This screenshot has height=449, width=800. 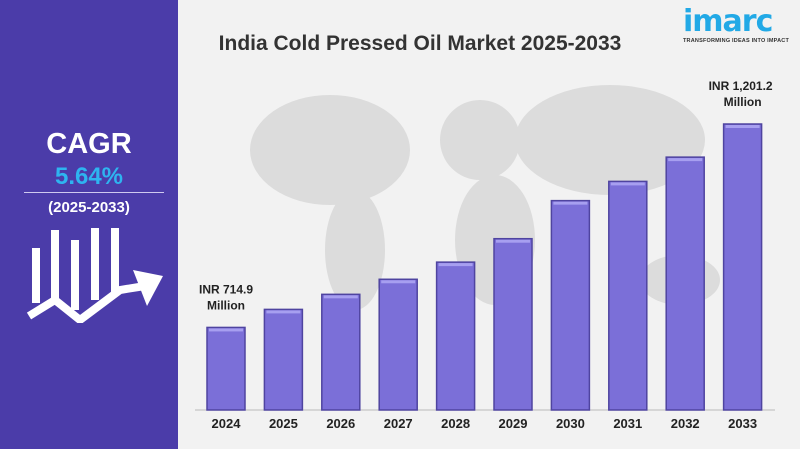 I want to click on x-tick-label: 2030, so click(x=570, y=423).